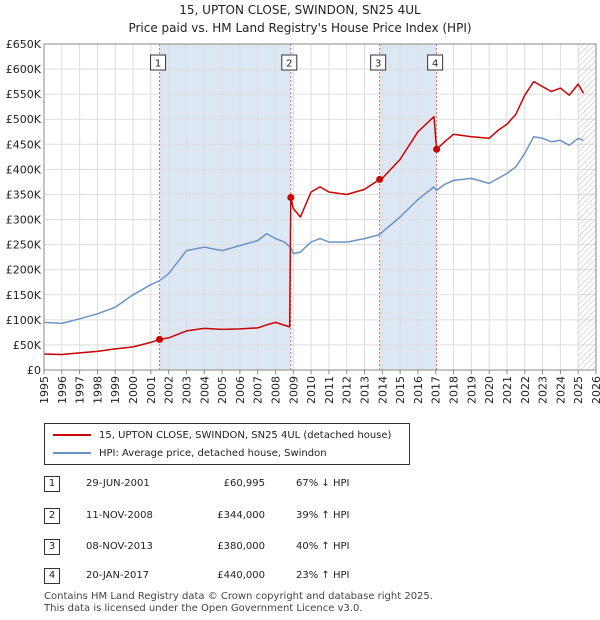 This screenshot has width=600, height=620. Describe the element at coordinates (24, 245) in the screenshot. I see `y-tick-label: £250K` at that location.